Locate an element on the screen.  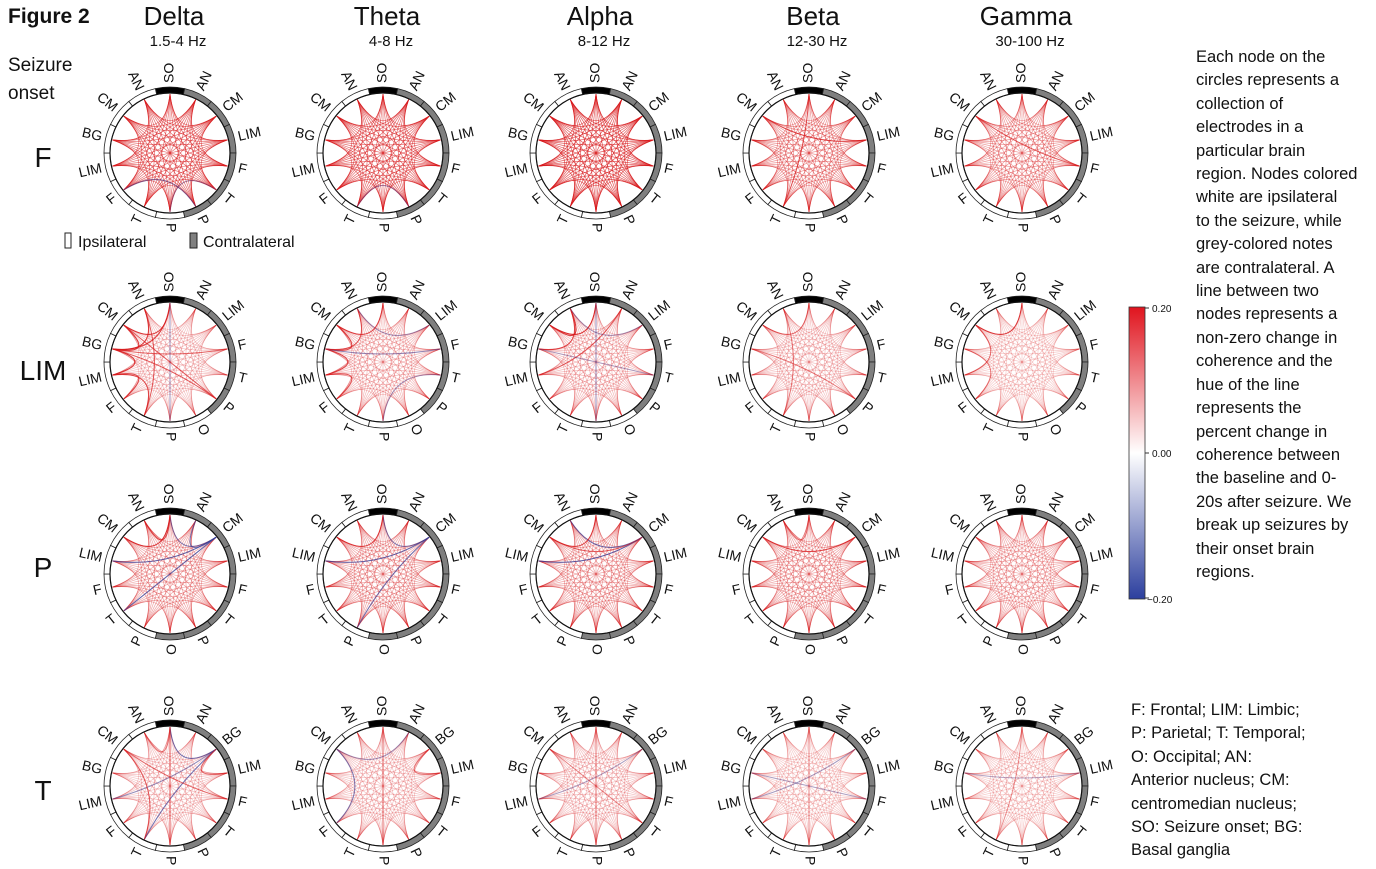
band-title: Theta is located at coordinates (387, 16).